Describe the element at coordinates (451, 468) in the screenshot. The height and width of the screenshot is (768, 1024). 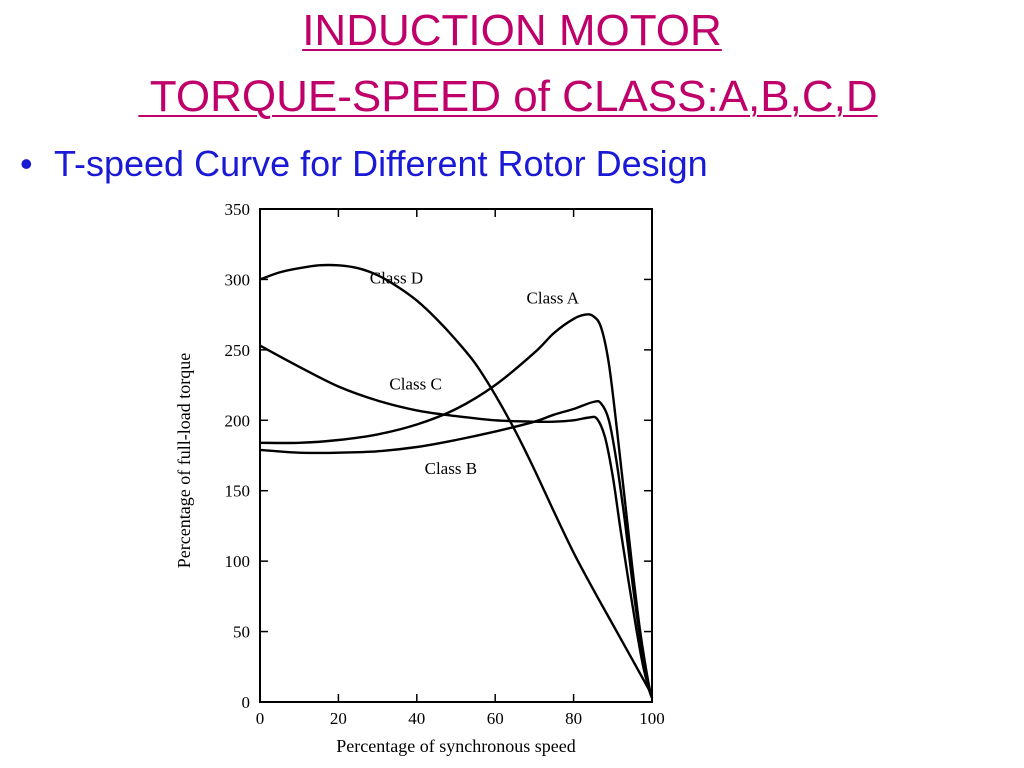
I see `series-label-class-b: Class B` at that location.